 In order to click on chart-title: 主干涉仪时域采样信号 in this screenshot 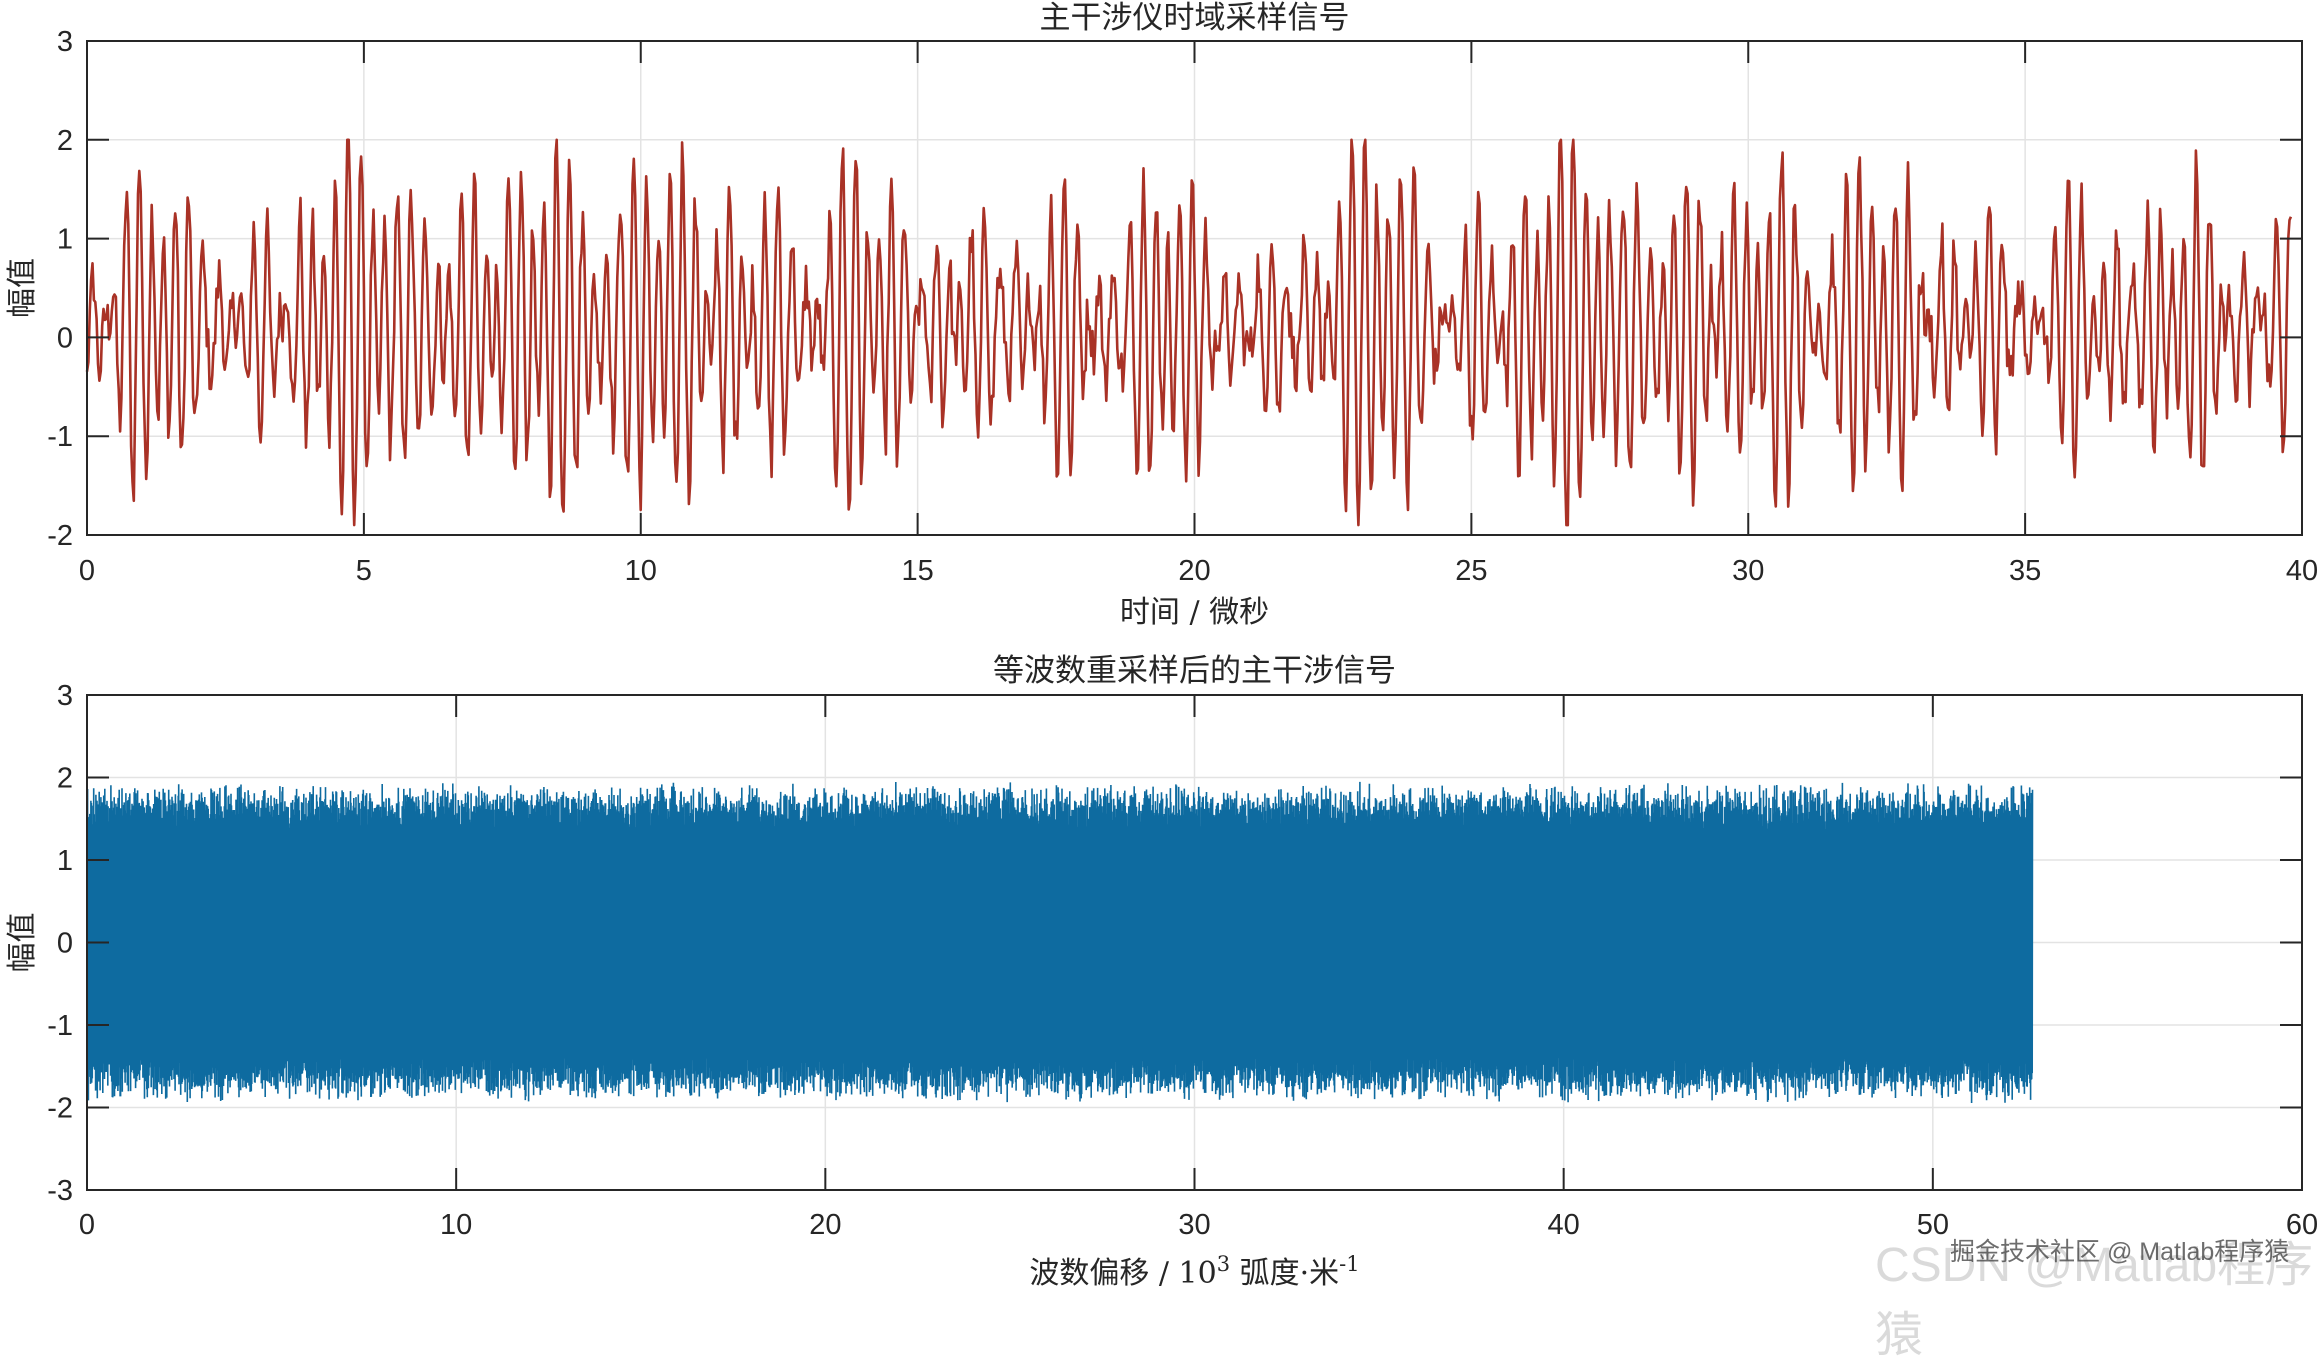, I will do `click(1195, 18)`.